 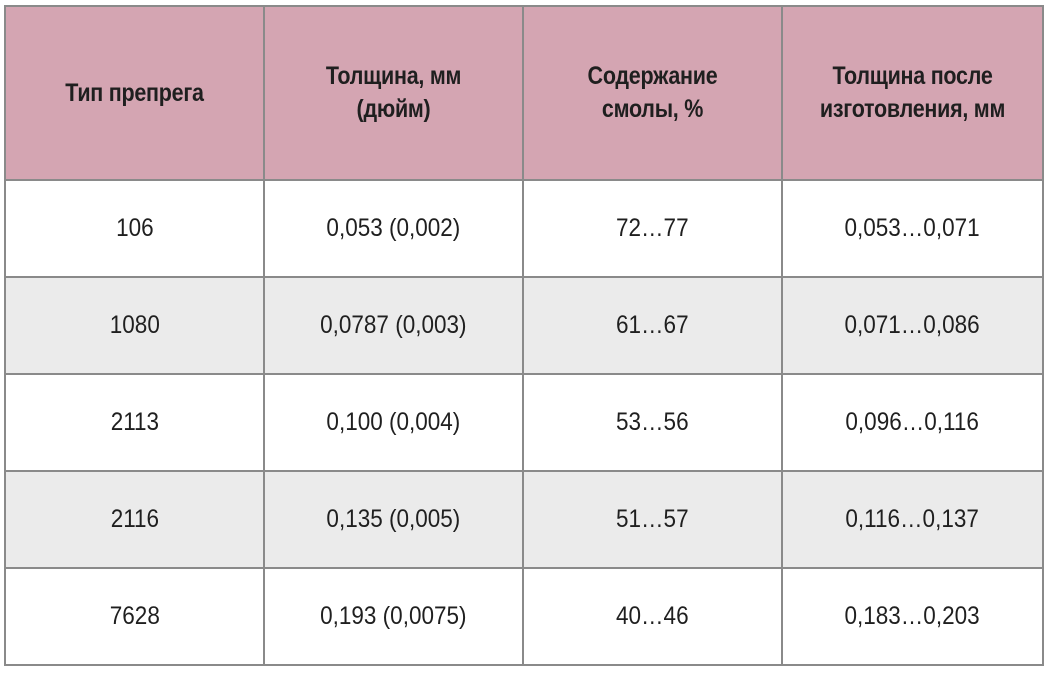 I want to click on cell-thickness: 0,193 (0,0075), so click(x=393, y=616).